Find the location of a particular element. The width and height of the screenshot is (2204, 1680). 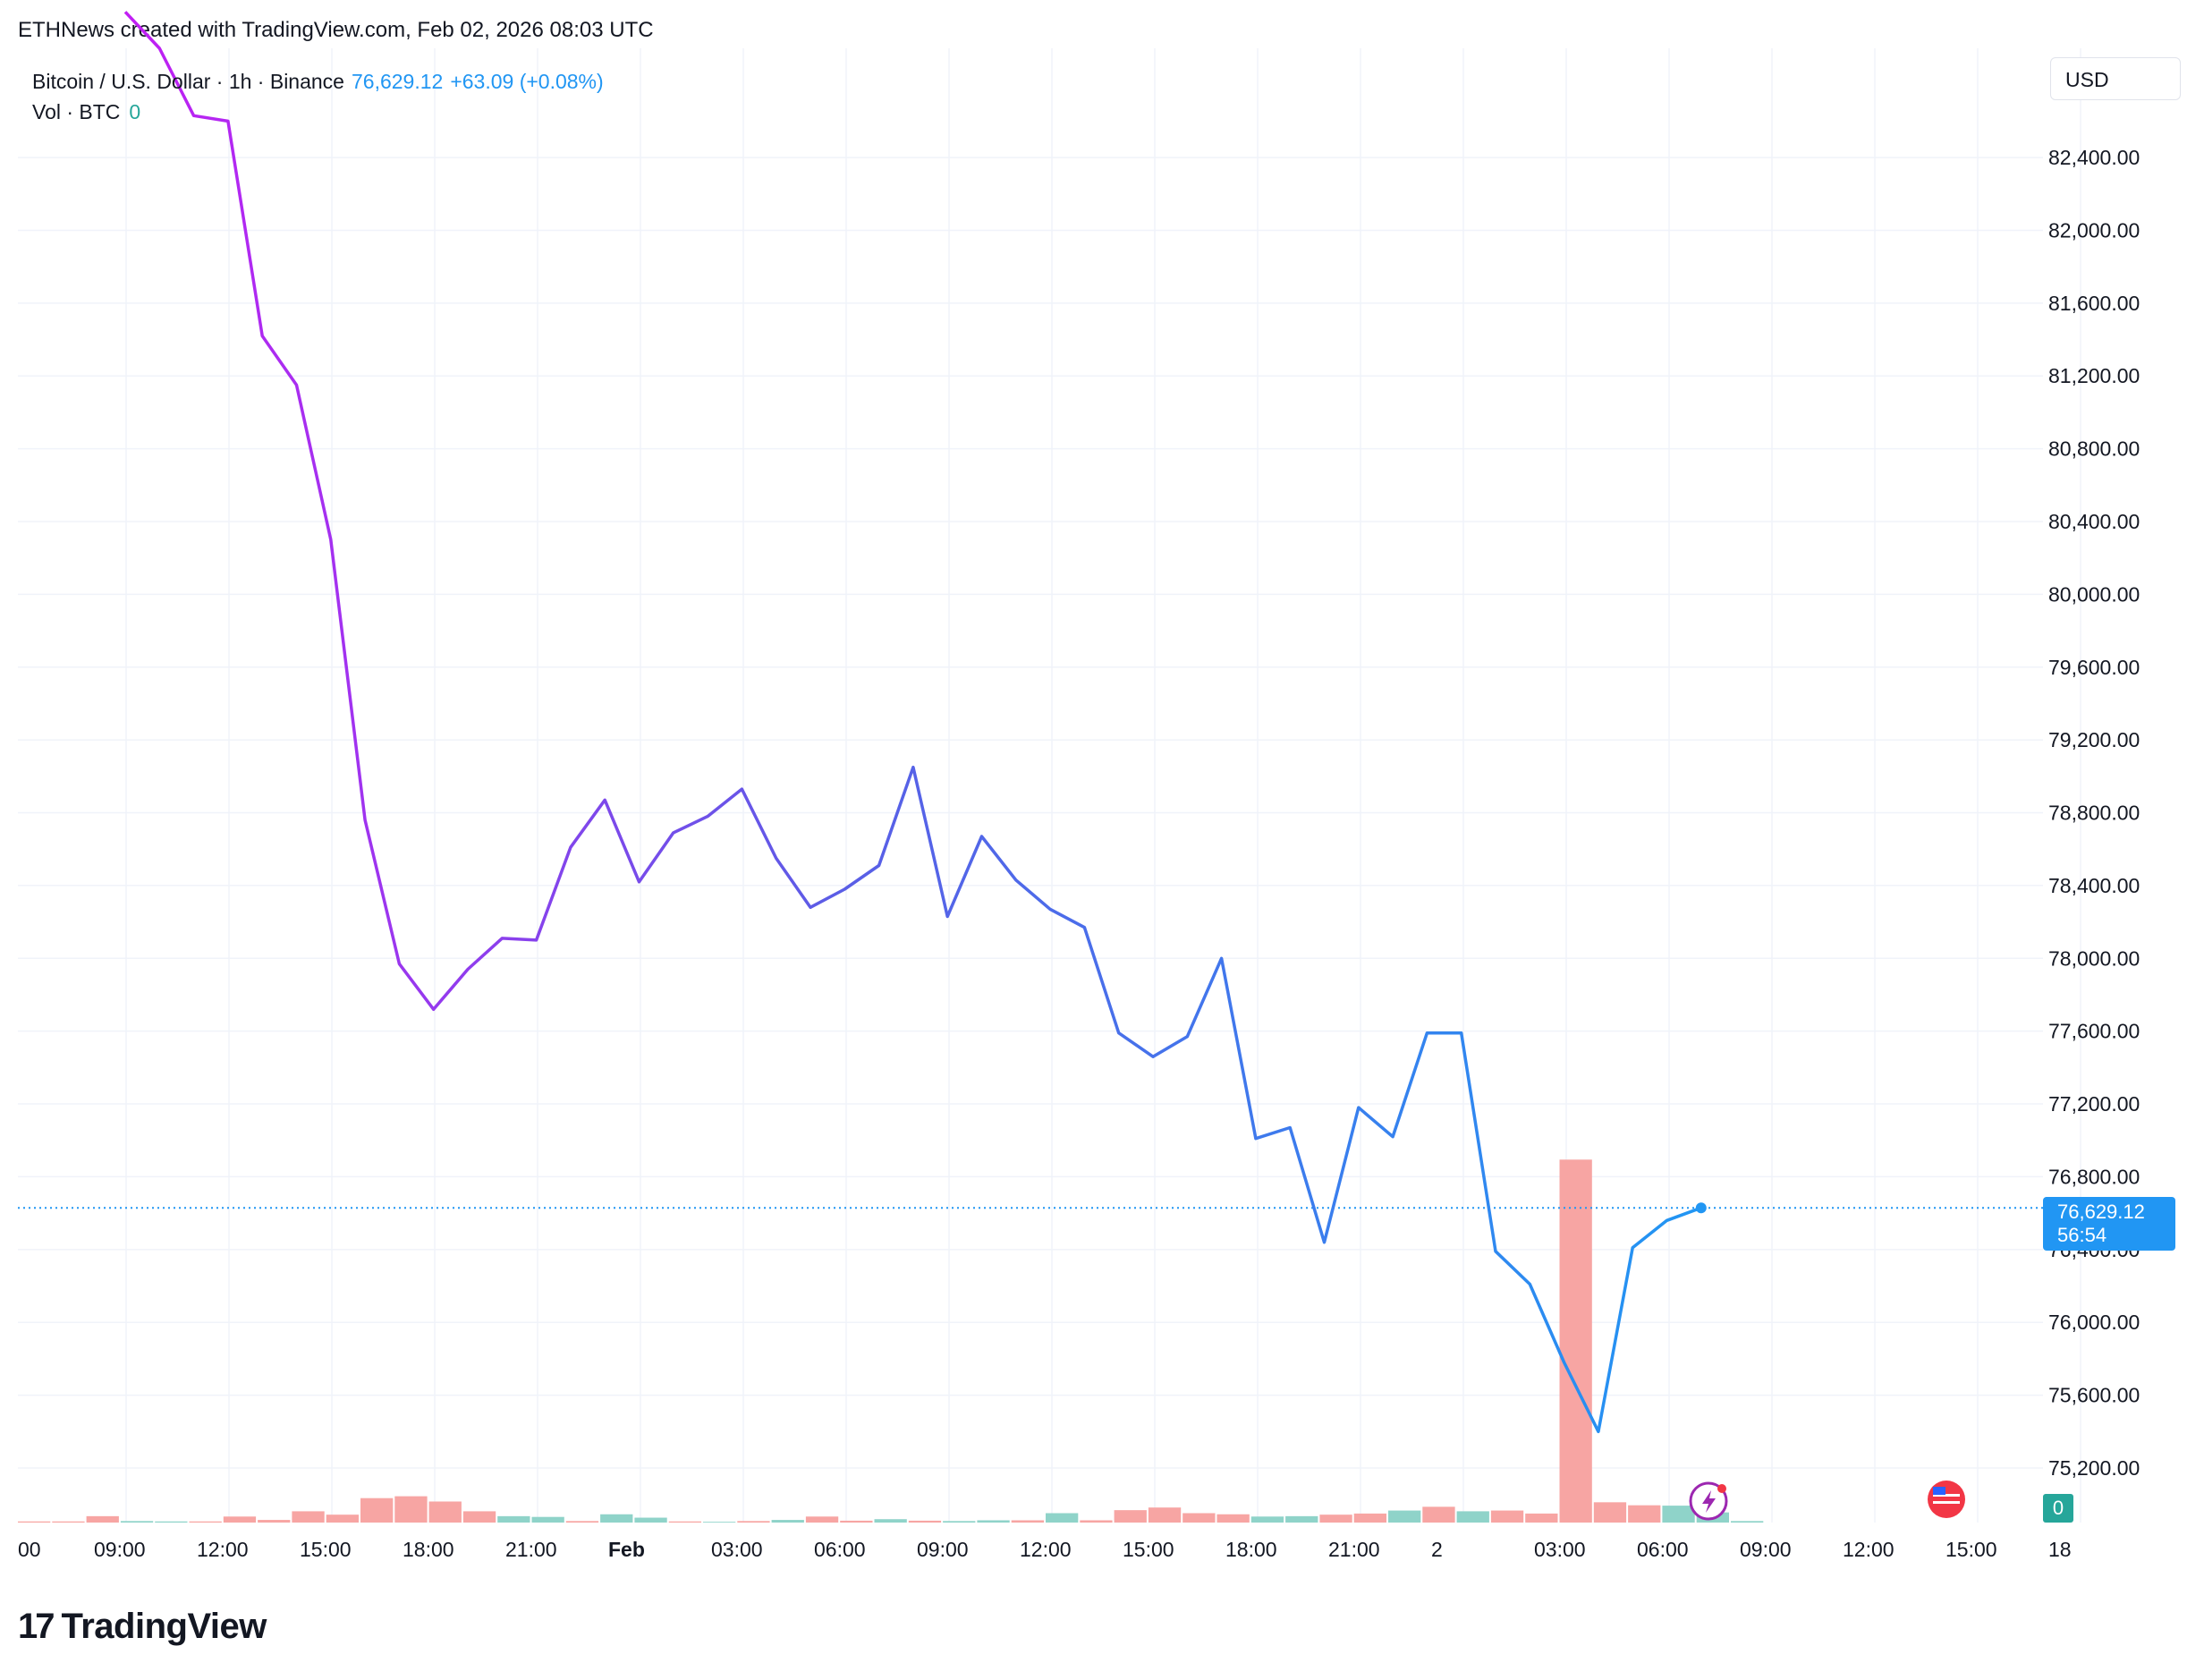

price-tick-label: 76,000.00 is located at coordinates (2094, 1322).